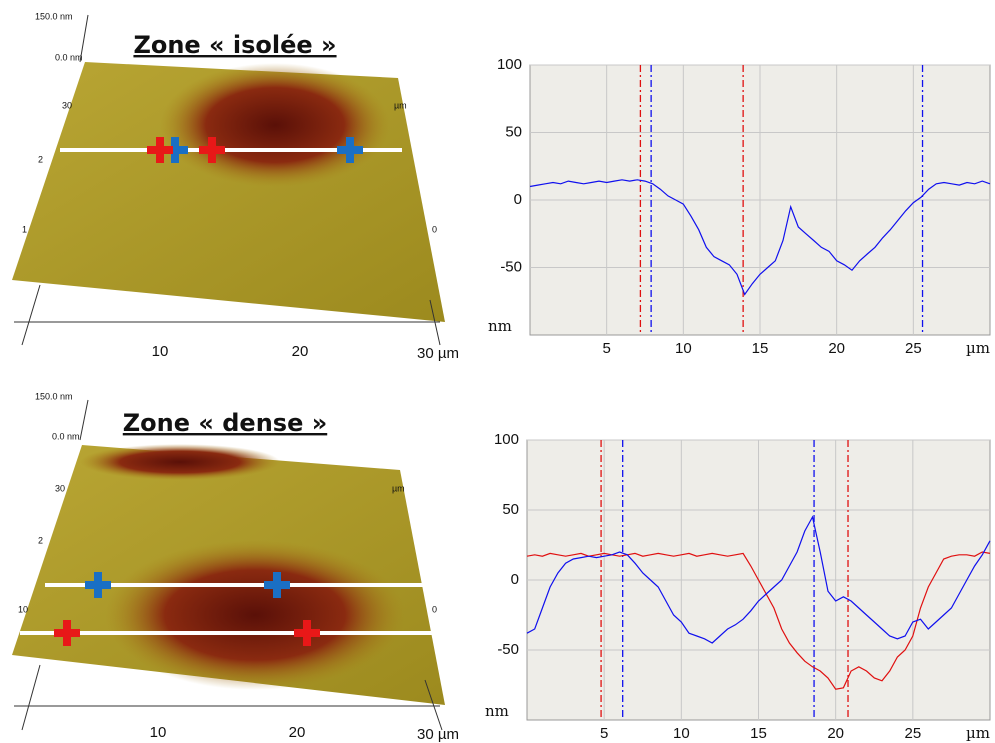 Image resolution: width=995 pixels, height=743 pixels. I want to click on image-title: Zone « dense », so click(225, 423).